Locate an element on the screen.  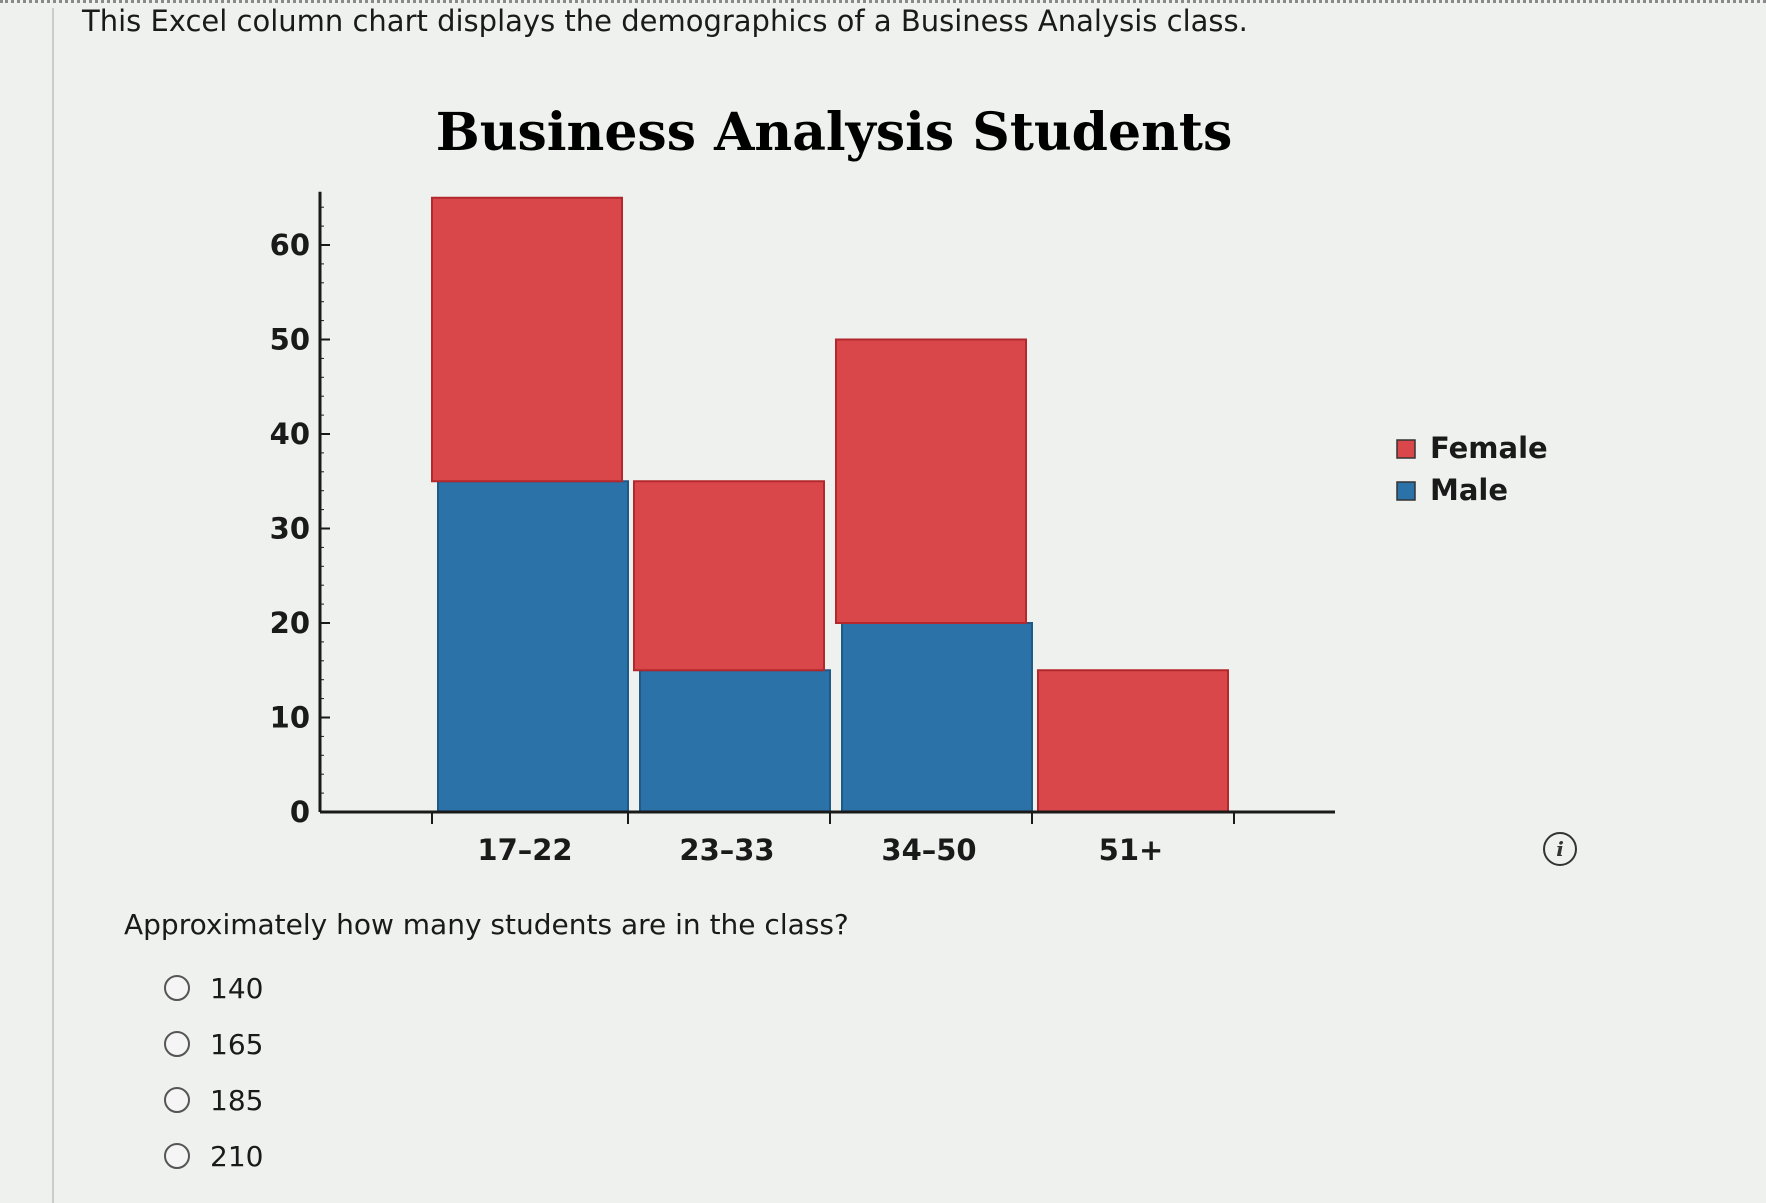
x-category-label: 51+ is located at coordinates (1131, 850).